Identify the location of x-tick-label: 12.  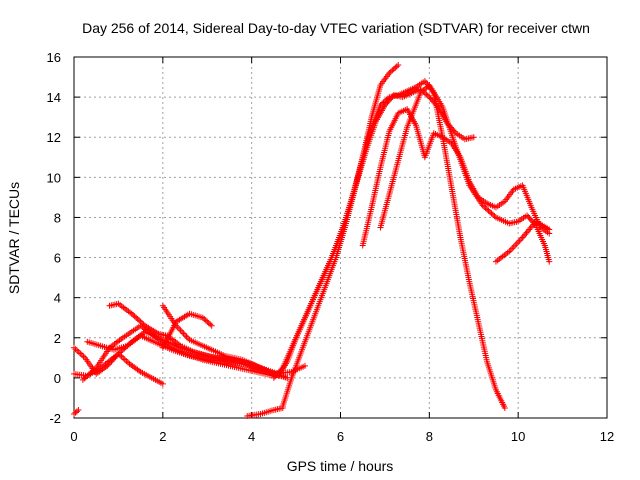
(607, 436).